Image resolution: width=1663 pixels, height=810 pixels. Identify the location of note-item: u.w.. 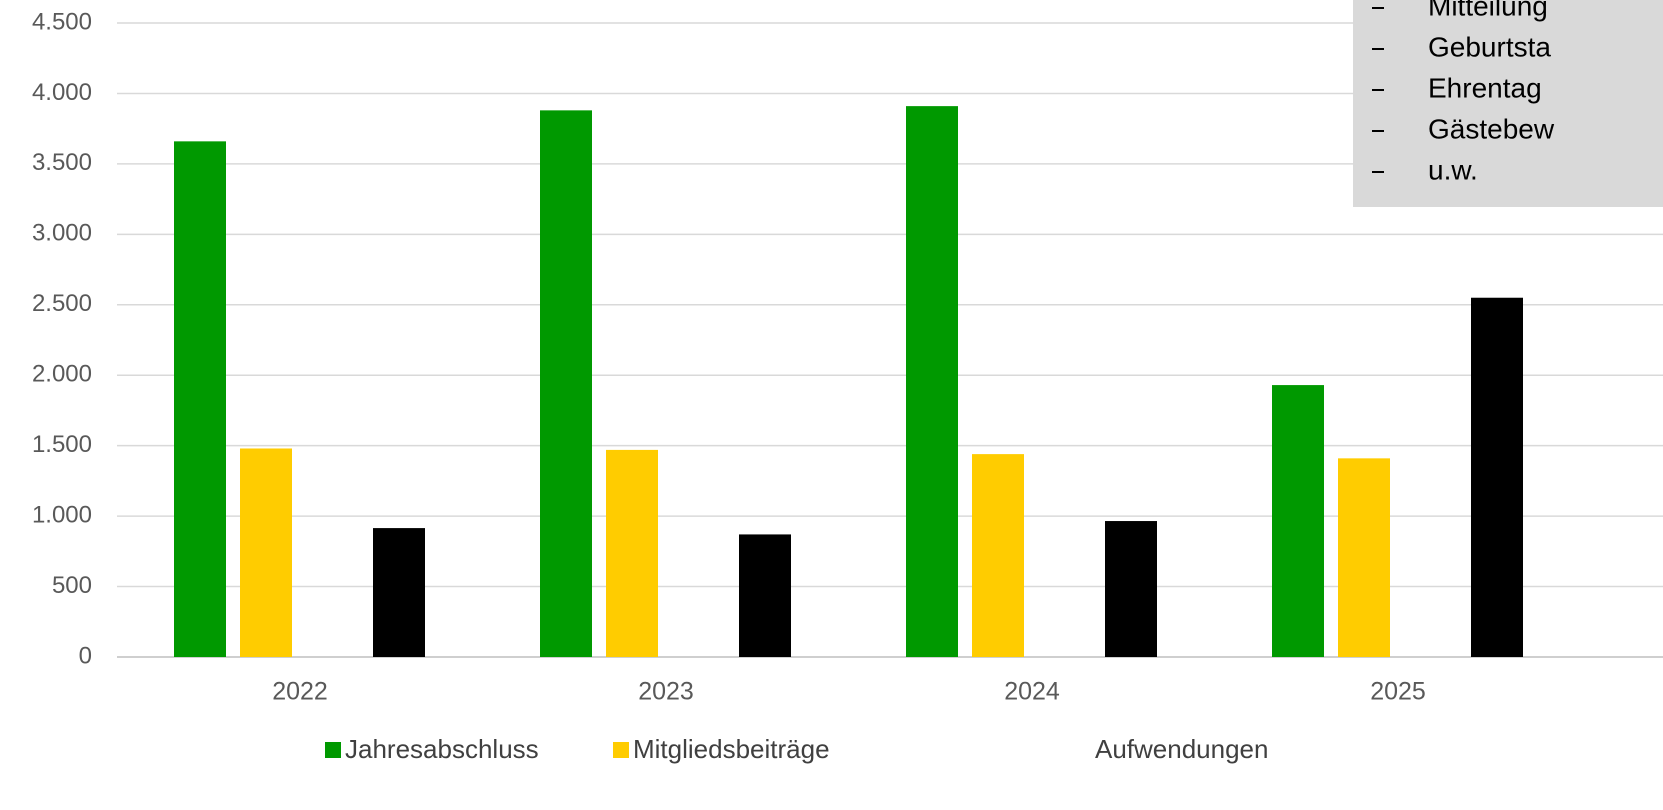
(1453, 169).